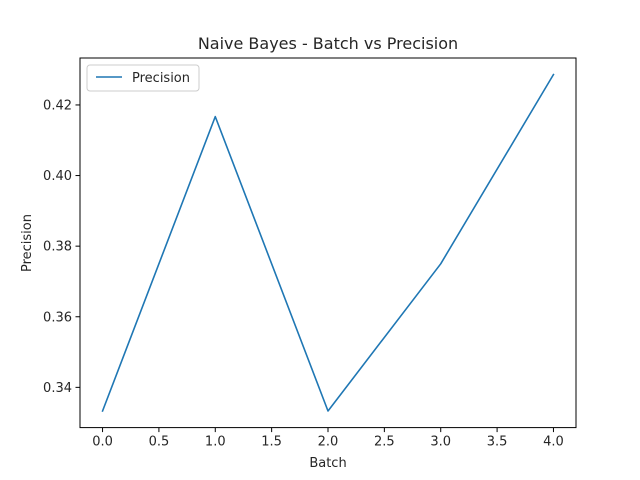 This screenshot has width=640, height=480. Describe the element at coordinates (384, 442) in the screenshot. I see `x-tick-label: 2.5` at that location.